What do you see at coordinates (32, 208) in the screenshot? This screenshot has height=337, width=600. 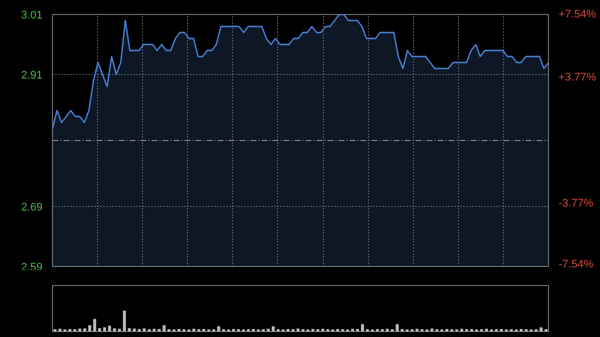 I see `y-tick-label: 2.69` at bounding box center [32, 208].